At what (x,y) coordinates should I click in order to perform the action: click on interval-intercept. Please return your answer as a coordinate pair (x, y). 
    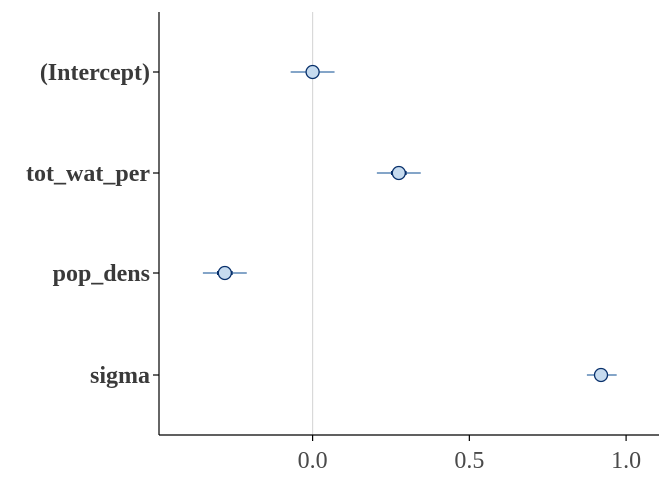
    Looking at the image, I should click on (312, 72).